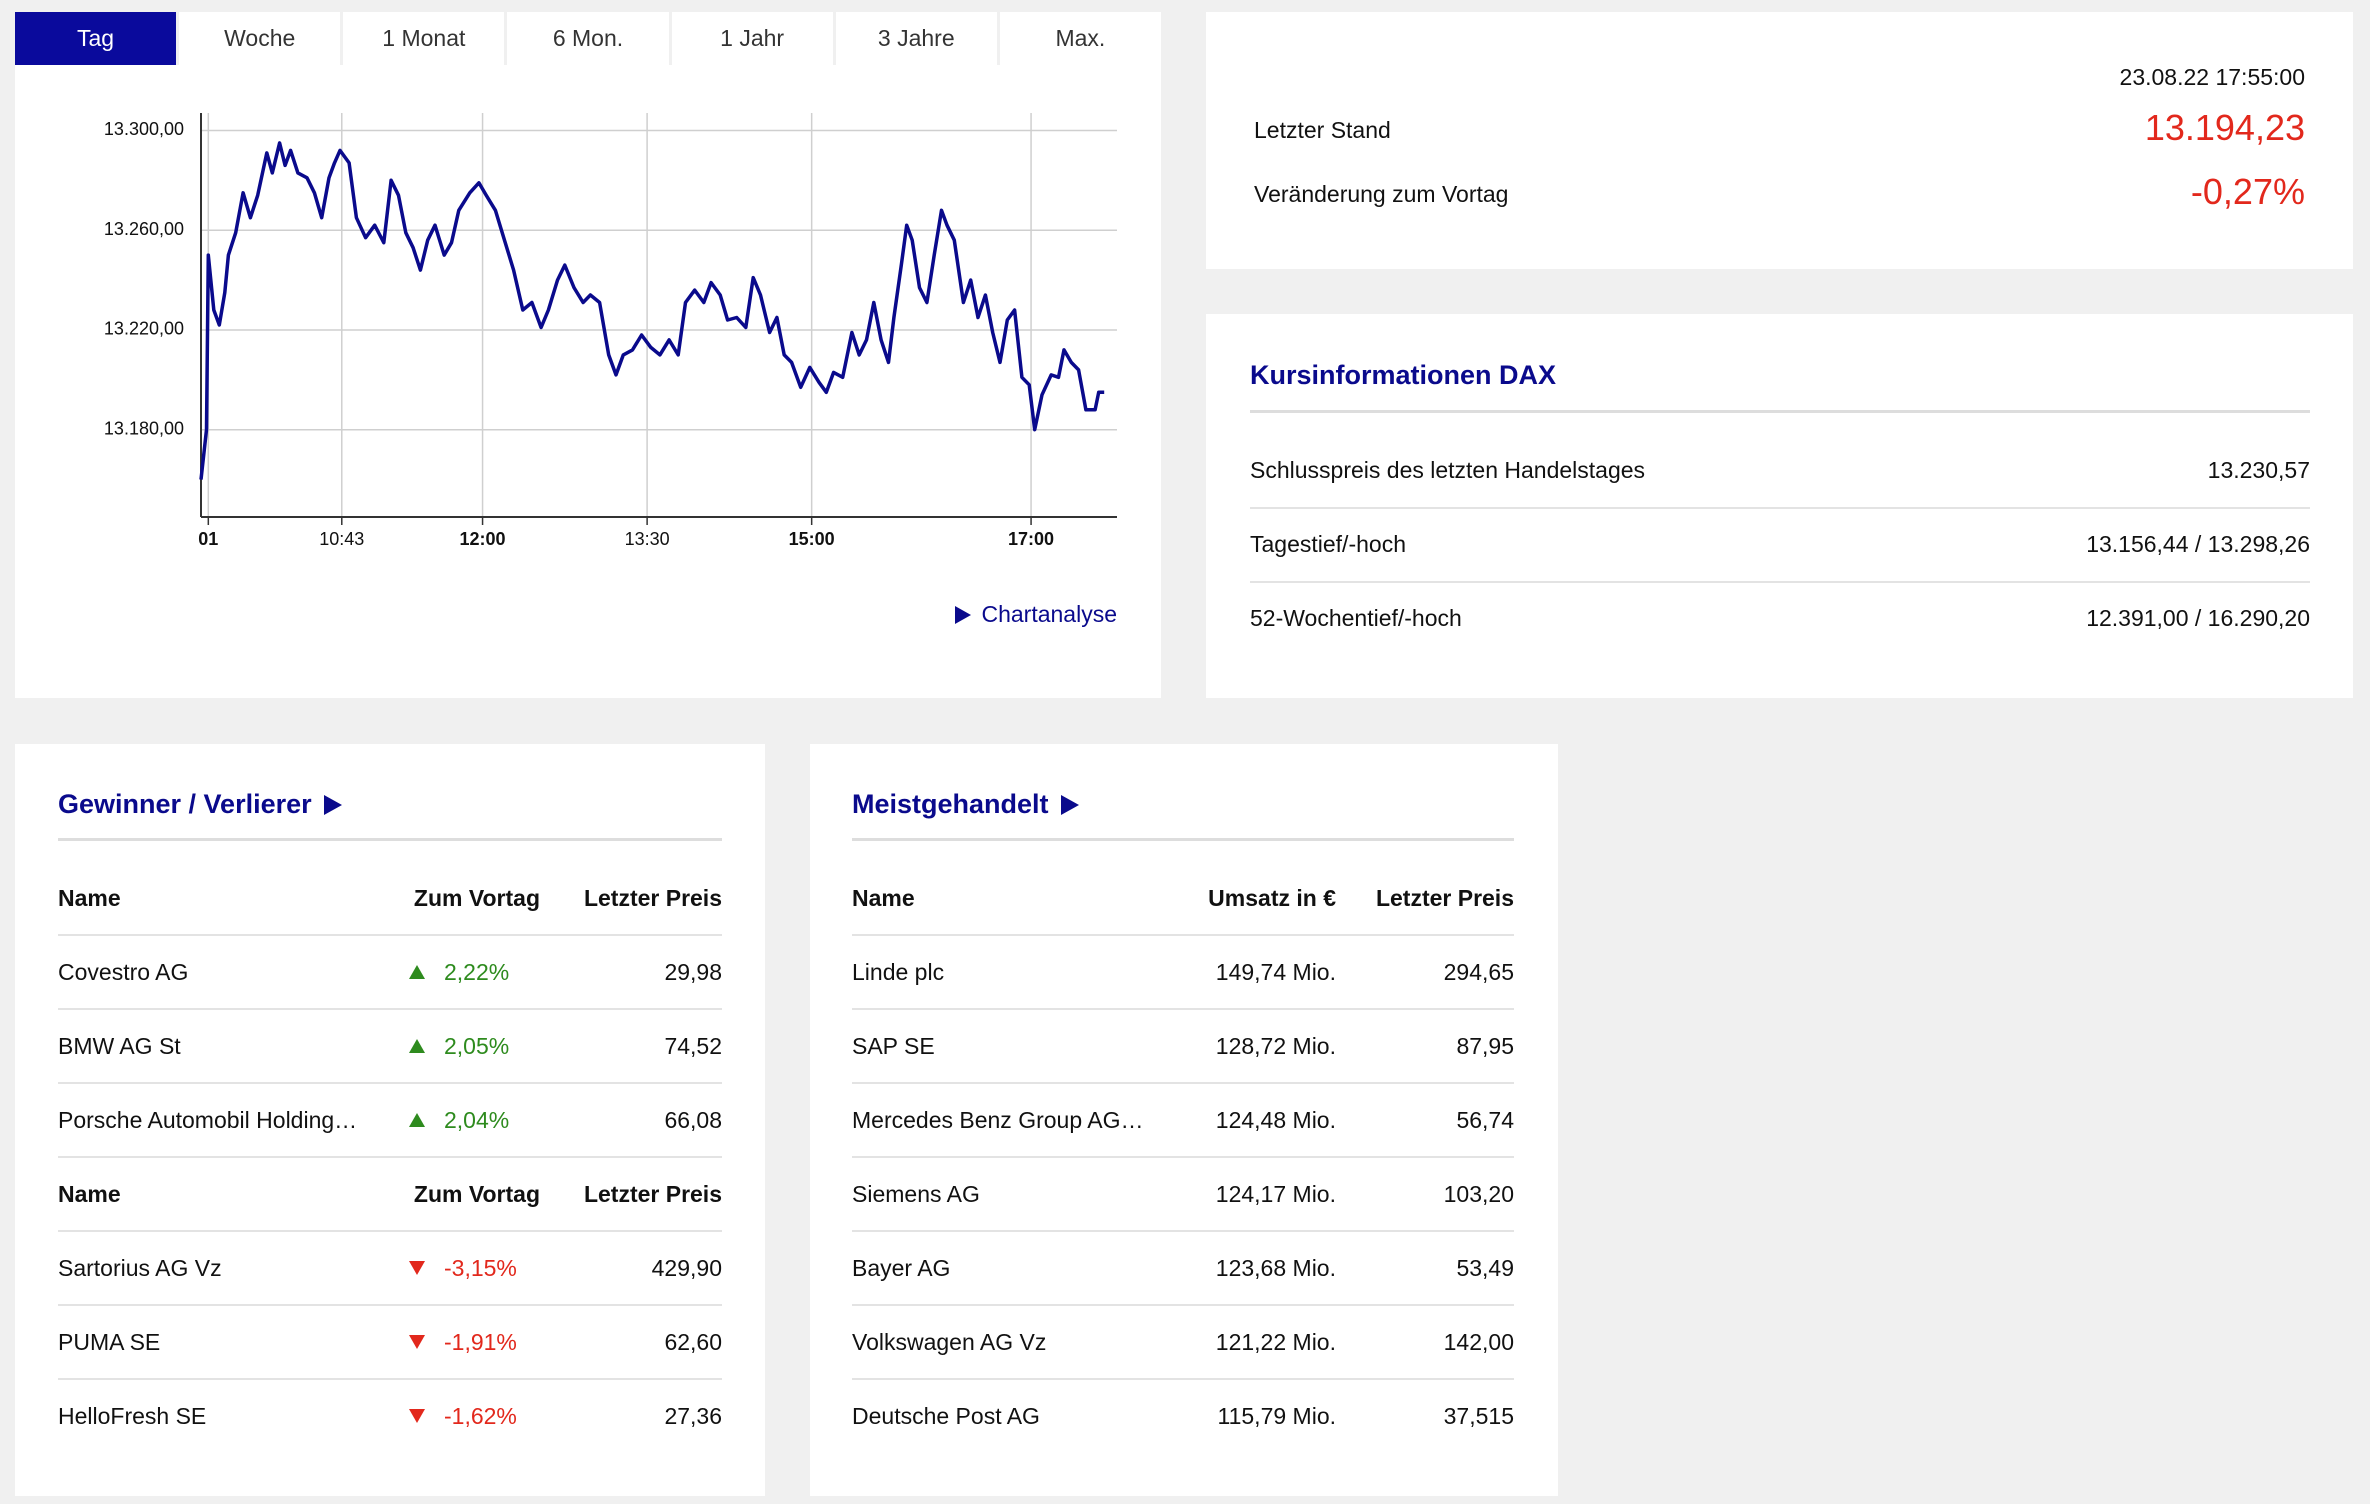  Describe the element at coordinates (208, 539) in the screenshot. I see `x-tick-label: 01` at that location.